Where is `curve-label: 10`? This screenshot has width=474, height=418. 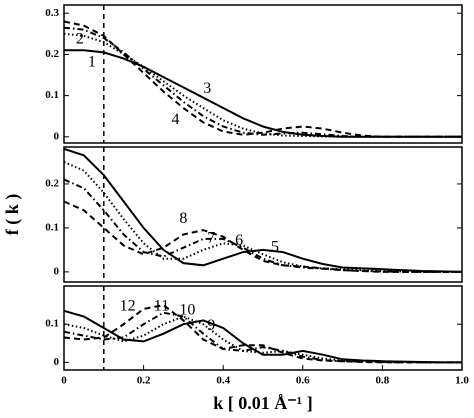
curve-label: 10 is located at coordinates (187, 309).